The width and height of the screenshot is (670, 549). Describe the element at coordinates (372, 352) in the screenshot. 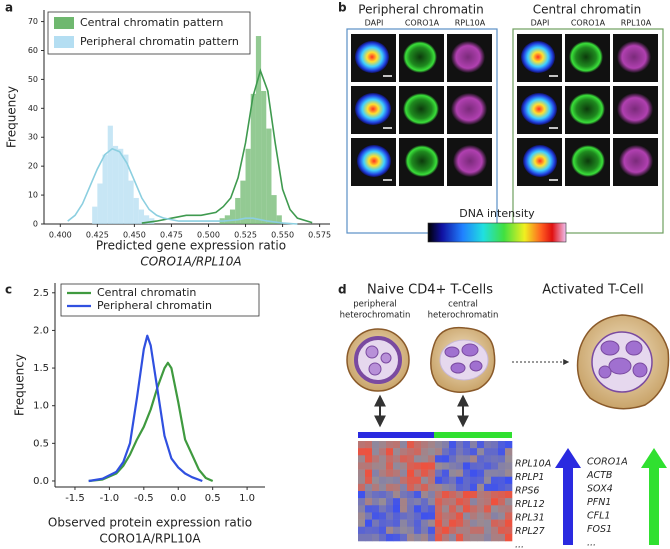

I see `chromatin` at that location.